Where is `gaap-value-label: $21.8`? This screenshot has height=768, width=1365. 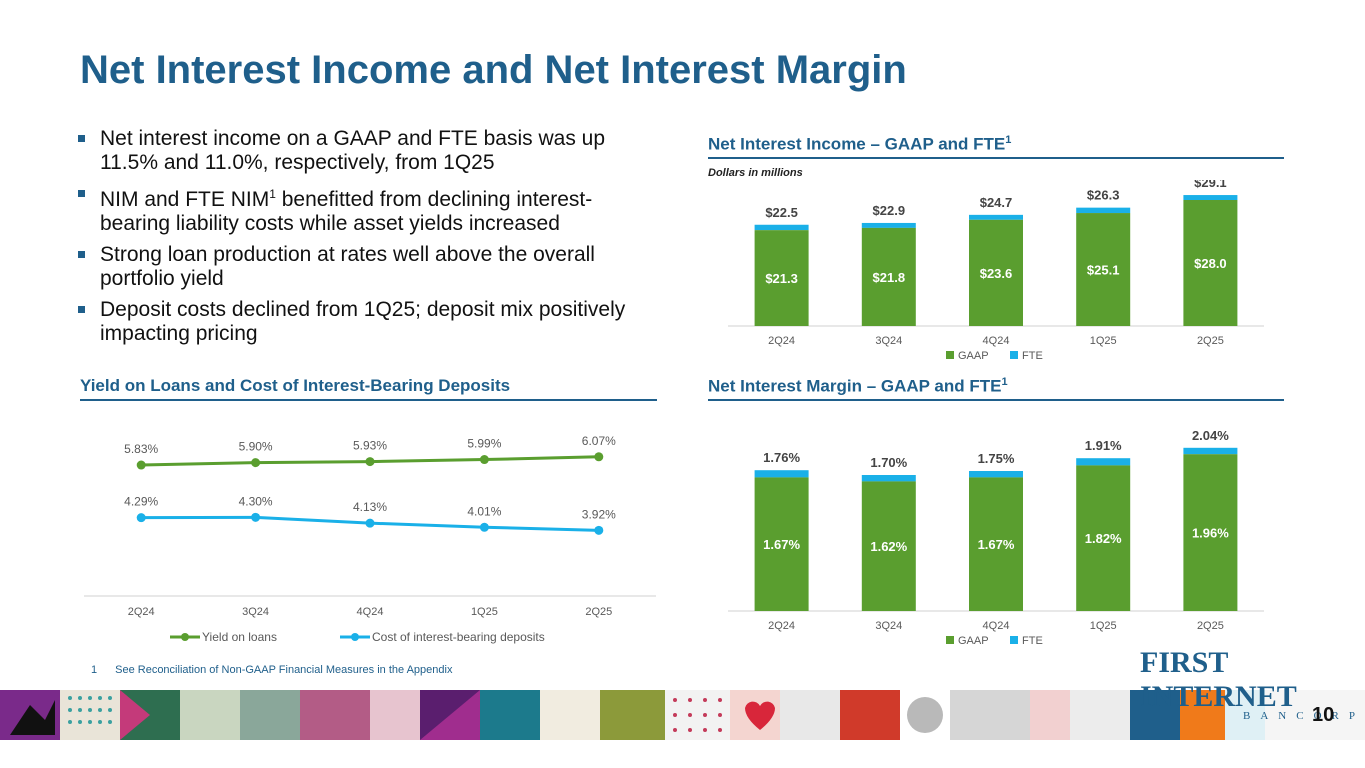 gaap-value-label: $21.8 is located at coordinates (889, 277).